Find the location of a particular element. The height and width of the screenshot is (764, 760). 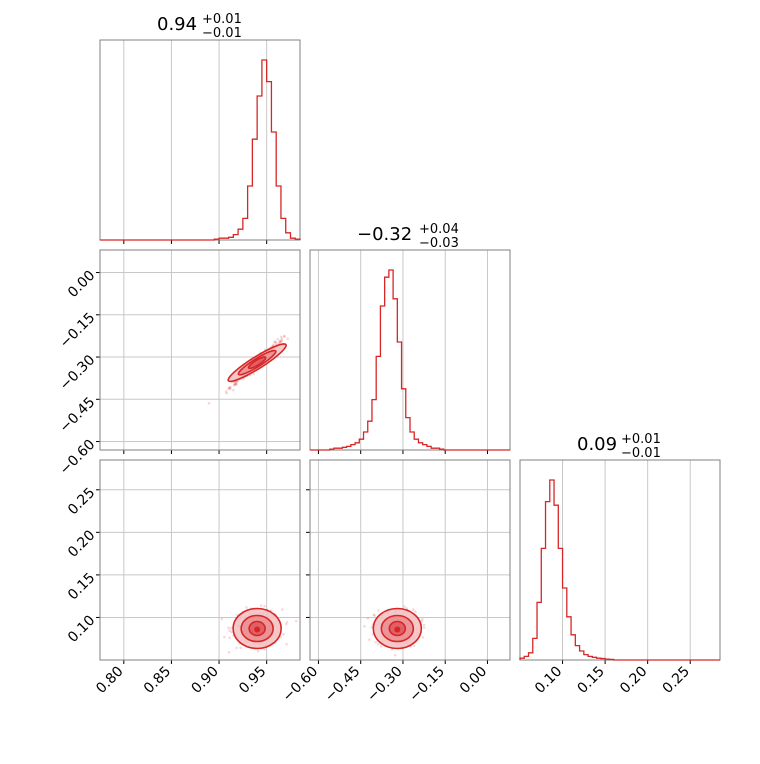

marginal-hist-p2 is located at coordinates (620, 561).